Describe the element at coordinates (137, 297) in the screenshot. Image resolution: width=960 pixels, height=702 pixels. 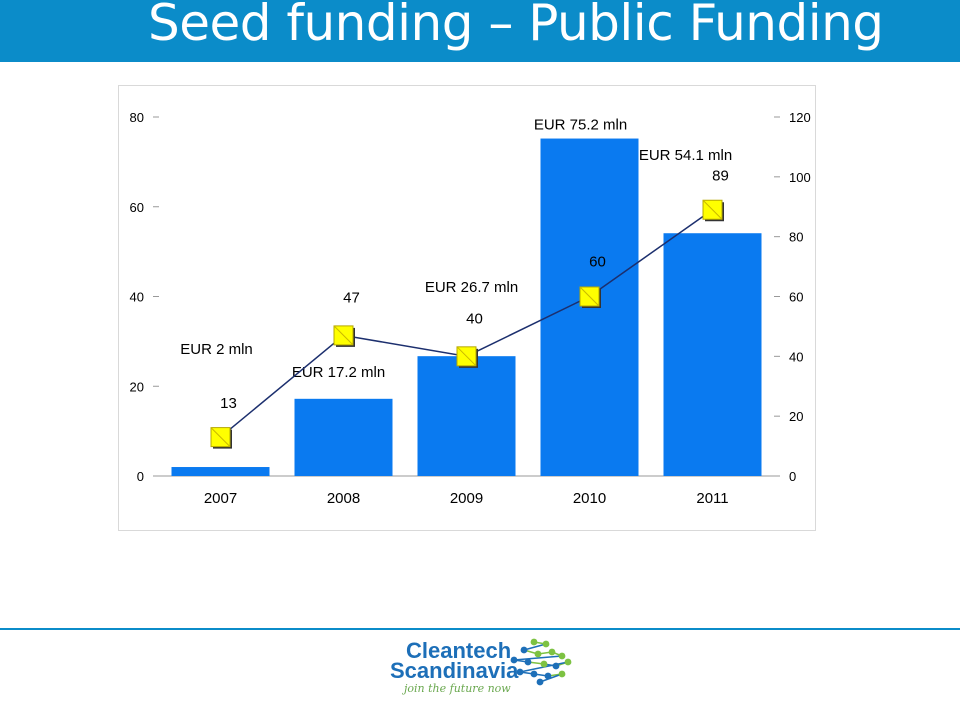
I see `left-axis-tick-label: 40` at that location.